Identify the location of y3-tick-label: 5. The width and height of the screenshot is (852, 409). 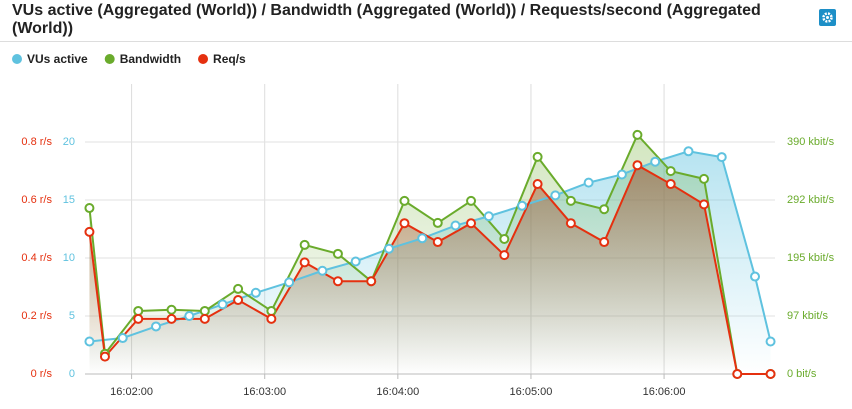
(72, 316).